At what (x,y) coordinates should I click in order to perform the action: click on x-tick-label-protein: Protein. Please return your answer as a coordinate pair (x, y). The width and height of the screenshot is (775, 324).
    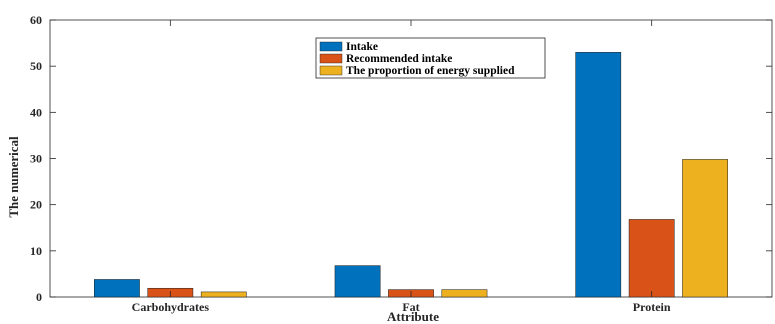
    Looking at the image, I should click on (652, 307).